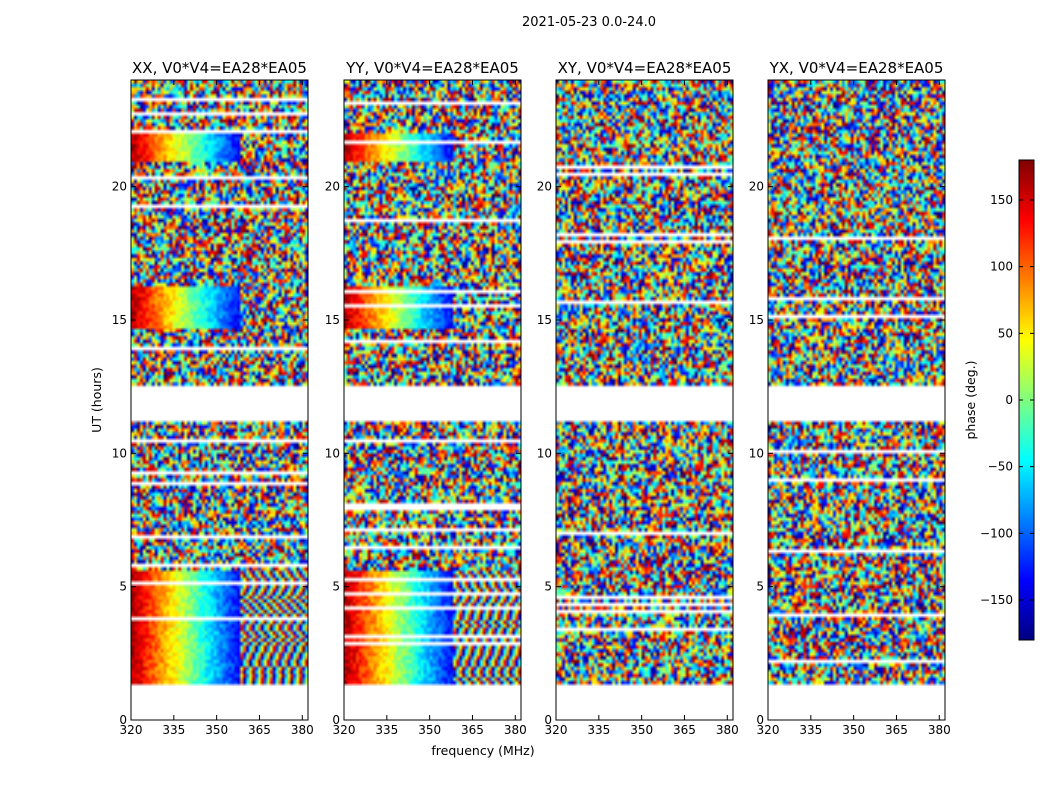 This screenshot has width=1050, height=800. Describe the element at coordinates (856, 68) in the screenshot. I see `panel-title: YX, V0*V4=EA28*EA05` at that location.